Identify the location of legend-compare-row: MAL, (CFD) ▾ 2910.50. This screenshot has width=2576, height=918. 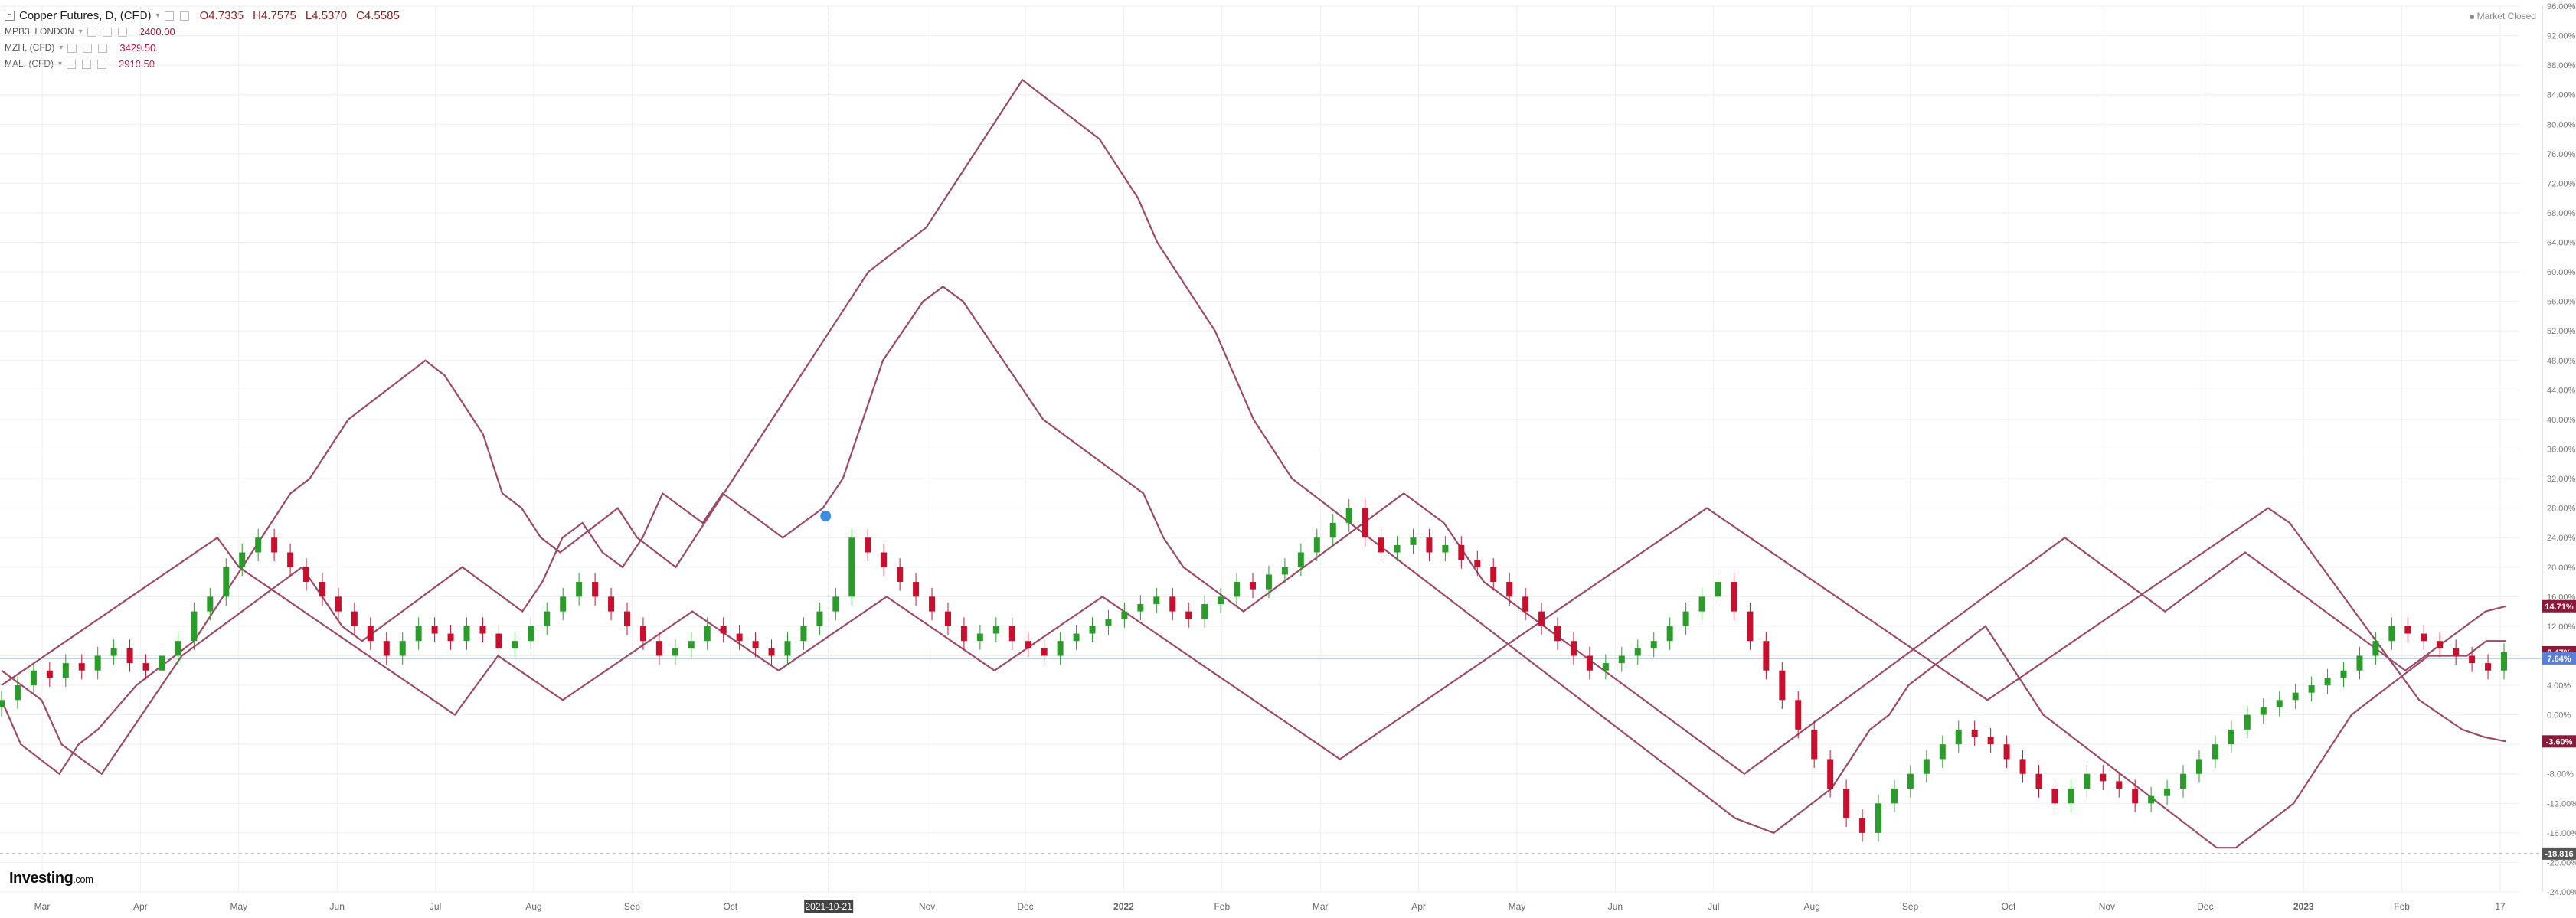
(202, 64).